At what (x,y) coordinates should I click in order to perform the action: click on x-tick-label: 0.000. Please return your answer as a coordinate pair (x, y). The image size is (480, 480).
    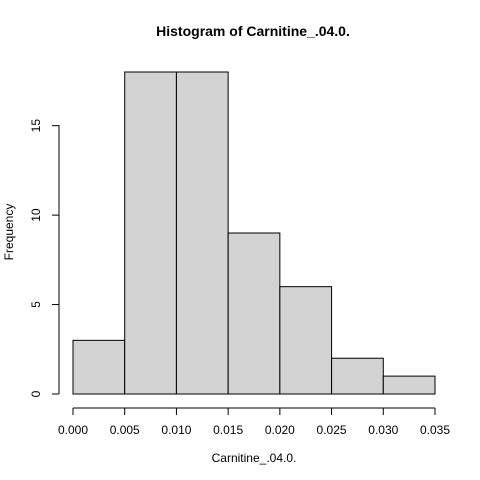
    Looking at the image, I should click on (73, 430).